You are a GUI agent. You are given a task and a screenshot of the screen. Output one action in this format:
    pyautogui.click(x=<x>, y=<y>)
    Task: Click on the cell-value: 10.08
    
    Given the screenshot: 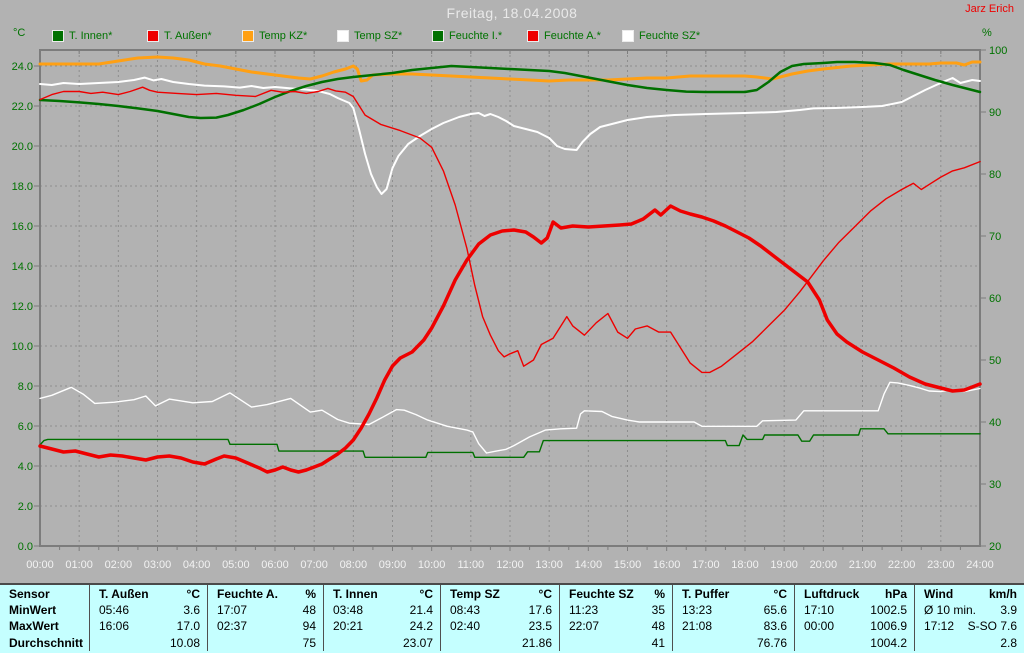 What is the action you would take?
    pyautogui.click(x=184, y=642)
    